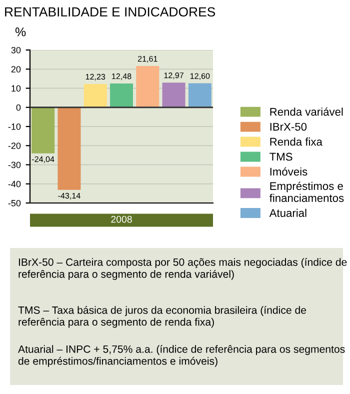  Describe the element at coordinates (16, 88) in the screenshot. I see `y-tick-label: 10` at that location.